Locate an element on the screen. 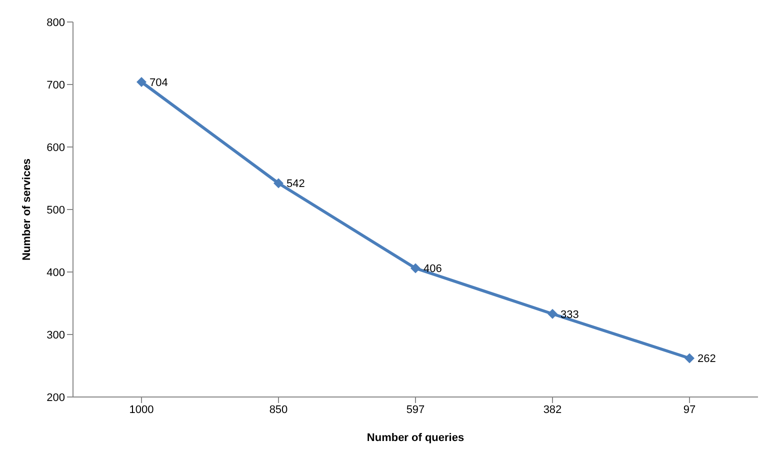  x-tick-label: 850 is located at coordinates (278, 410).